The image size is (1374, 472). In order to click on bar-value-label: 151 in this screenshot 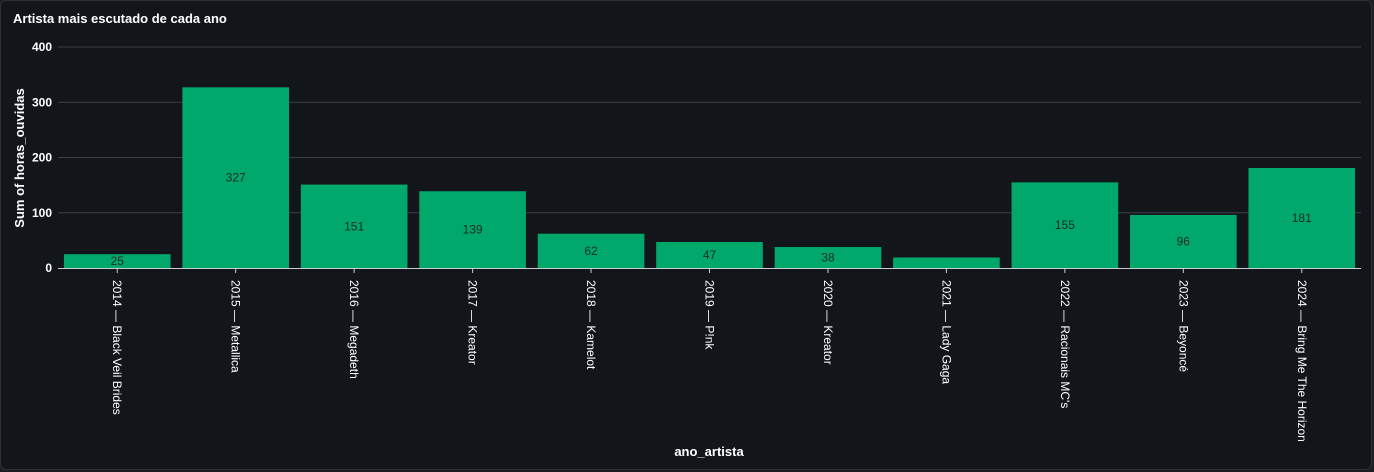, I will do `click(354, 226)`.